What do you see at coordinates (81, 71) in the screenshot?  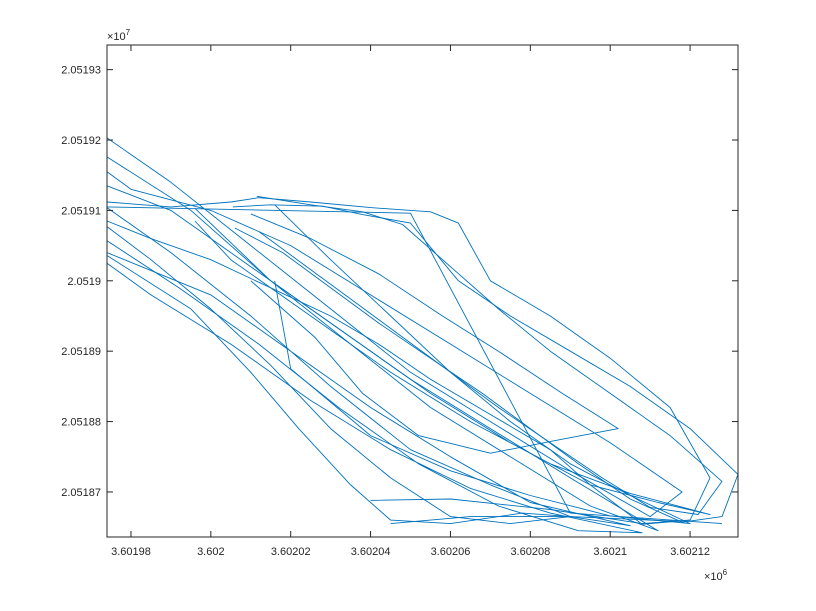 I see `y-tick-label: 2.05193` at bounding box center [81, 71].